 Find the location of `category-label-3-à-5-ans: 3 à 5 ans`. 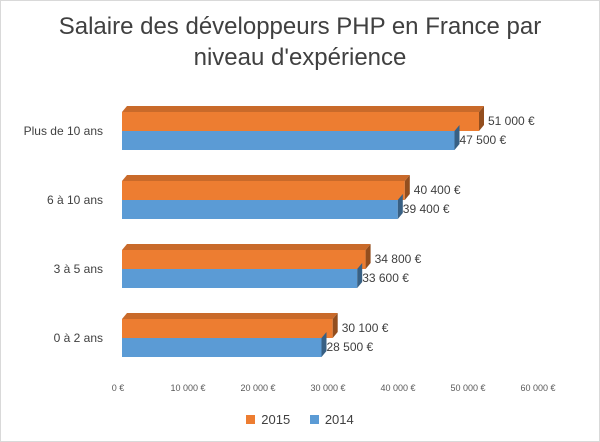

category-label-3-à-5-ans: 3 à 5 ans is located at coordinates (78, 269).